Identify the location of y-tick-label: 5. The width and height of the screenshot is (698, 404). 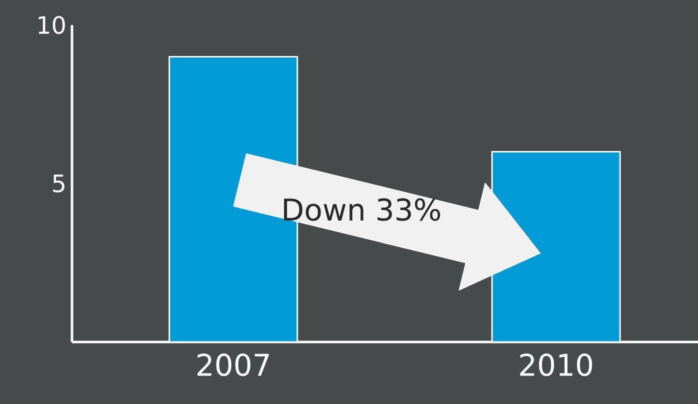
(58, 183).